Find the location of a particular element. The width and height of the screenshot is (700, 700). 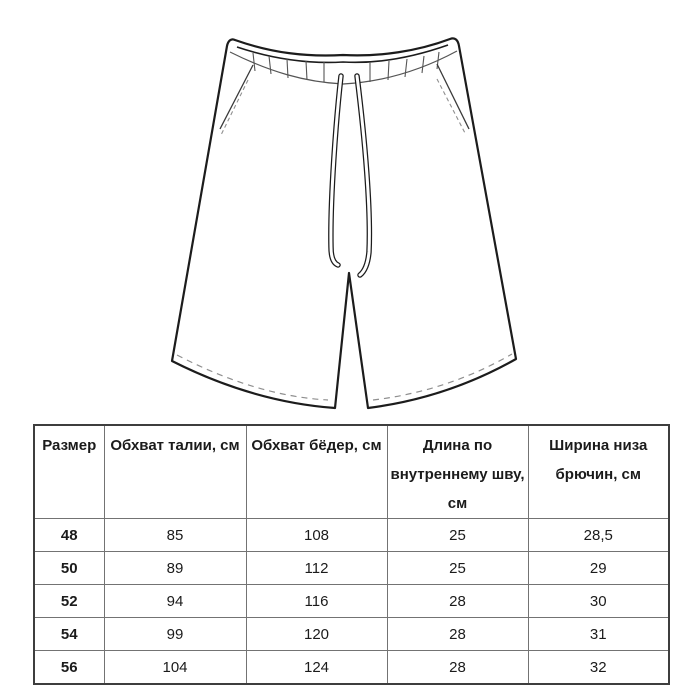

table-row-size-50: 50 89 112 25 29 is located at coordinates (351, 568).